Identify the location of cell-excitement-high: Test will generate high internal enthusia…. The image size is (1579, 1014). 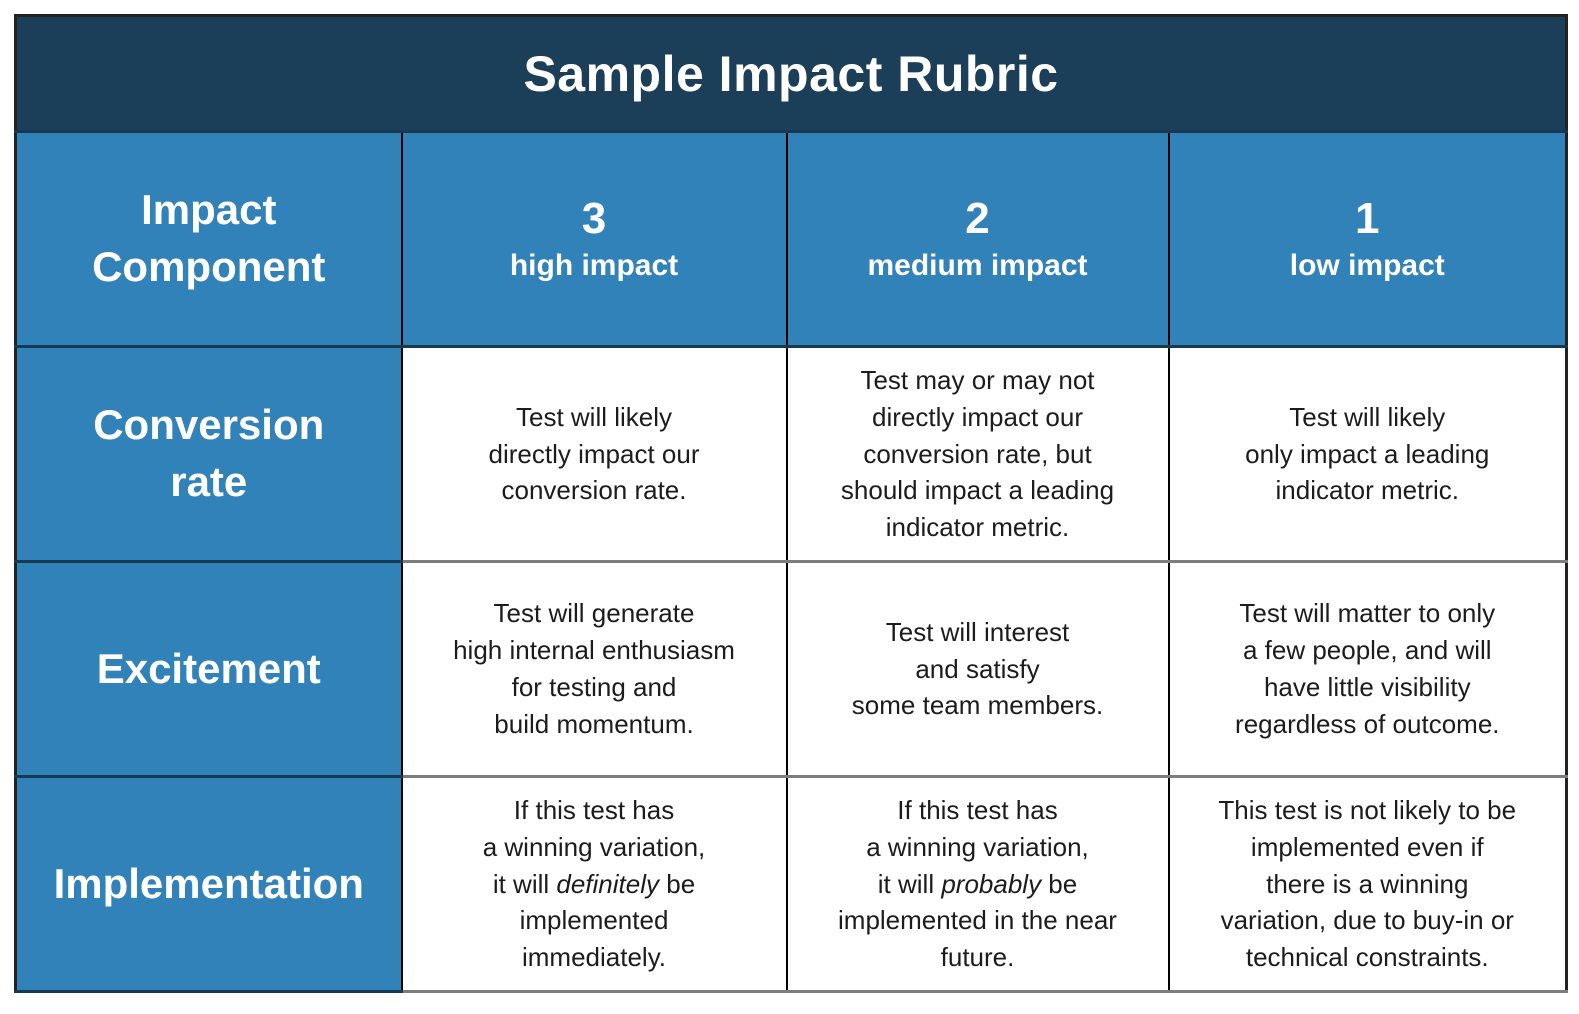
(594, 669).